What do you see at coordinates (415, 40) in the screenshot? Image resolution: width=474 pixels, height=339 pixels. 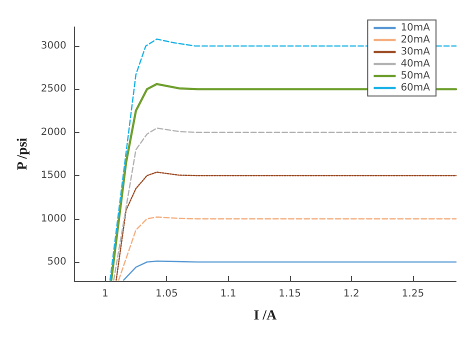 I see `legend-label: 20mA` at bounding box center [415, 40].